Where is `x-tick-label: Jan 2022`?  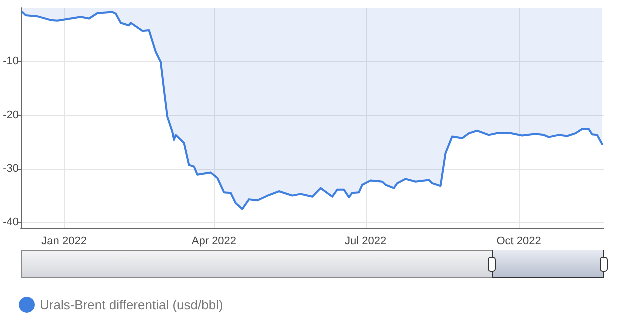 x-tick-label: Jan 2022 is located at coordinates (64, 242).